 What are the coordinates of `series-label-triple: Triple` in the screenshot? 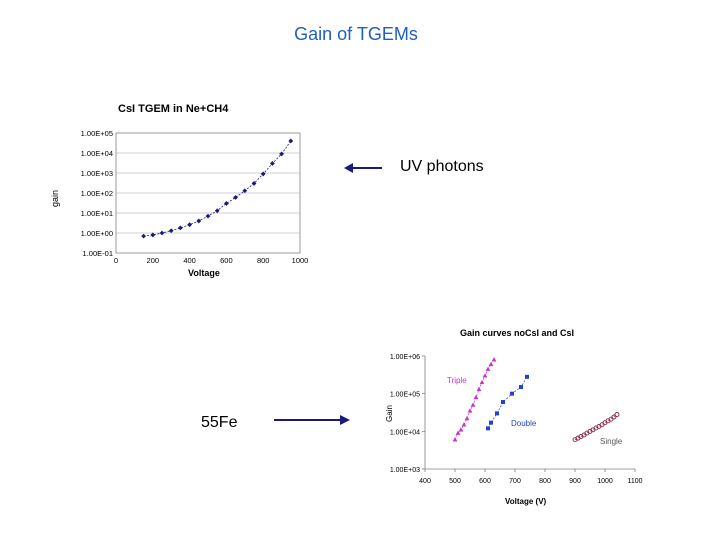 It's located at (457, 380).